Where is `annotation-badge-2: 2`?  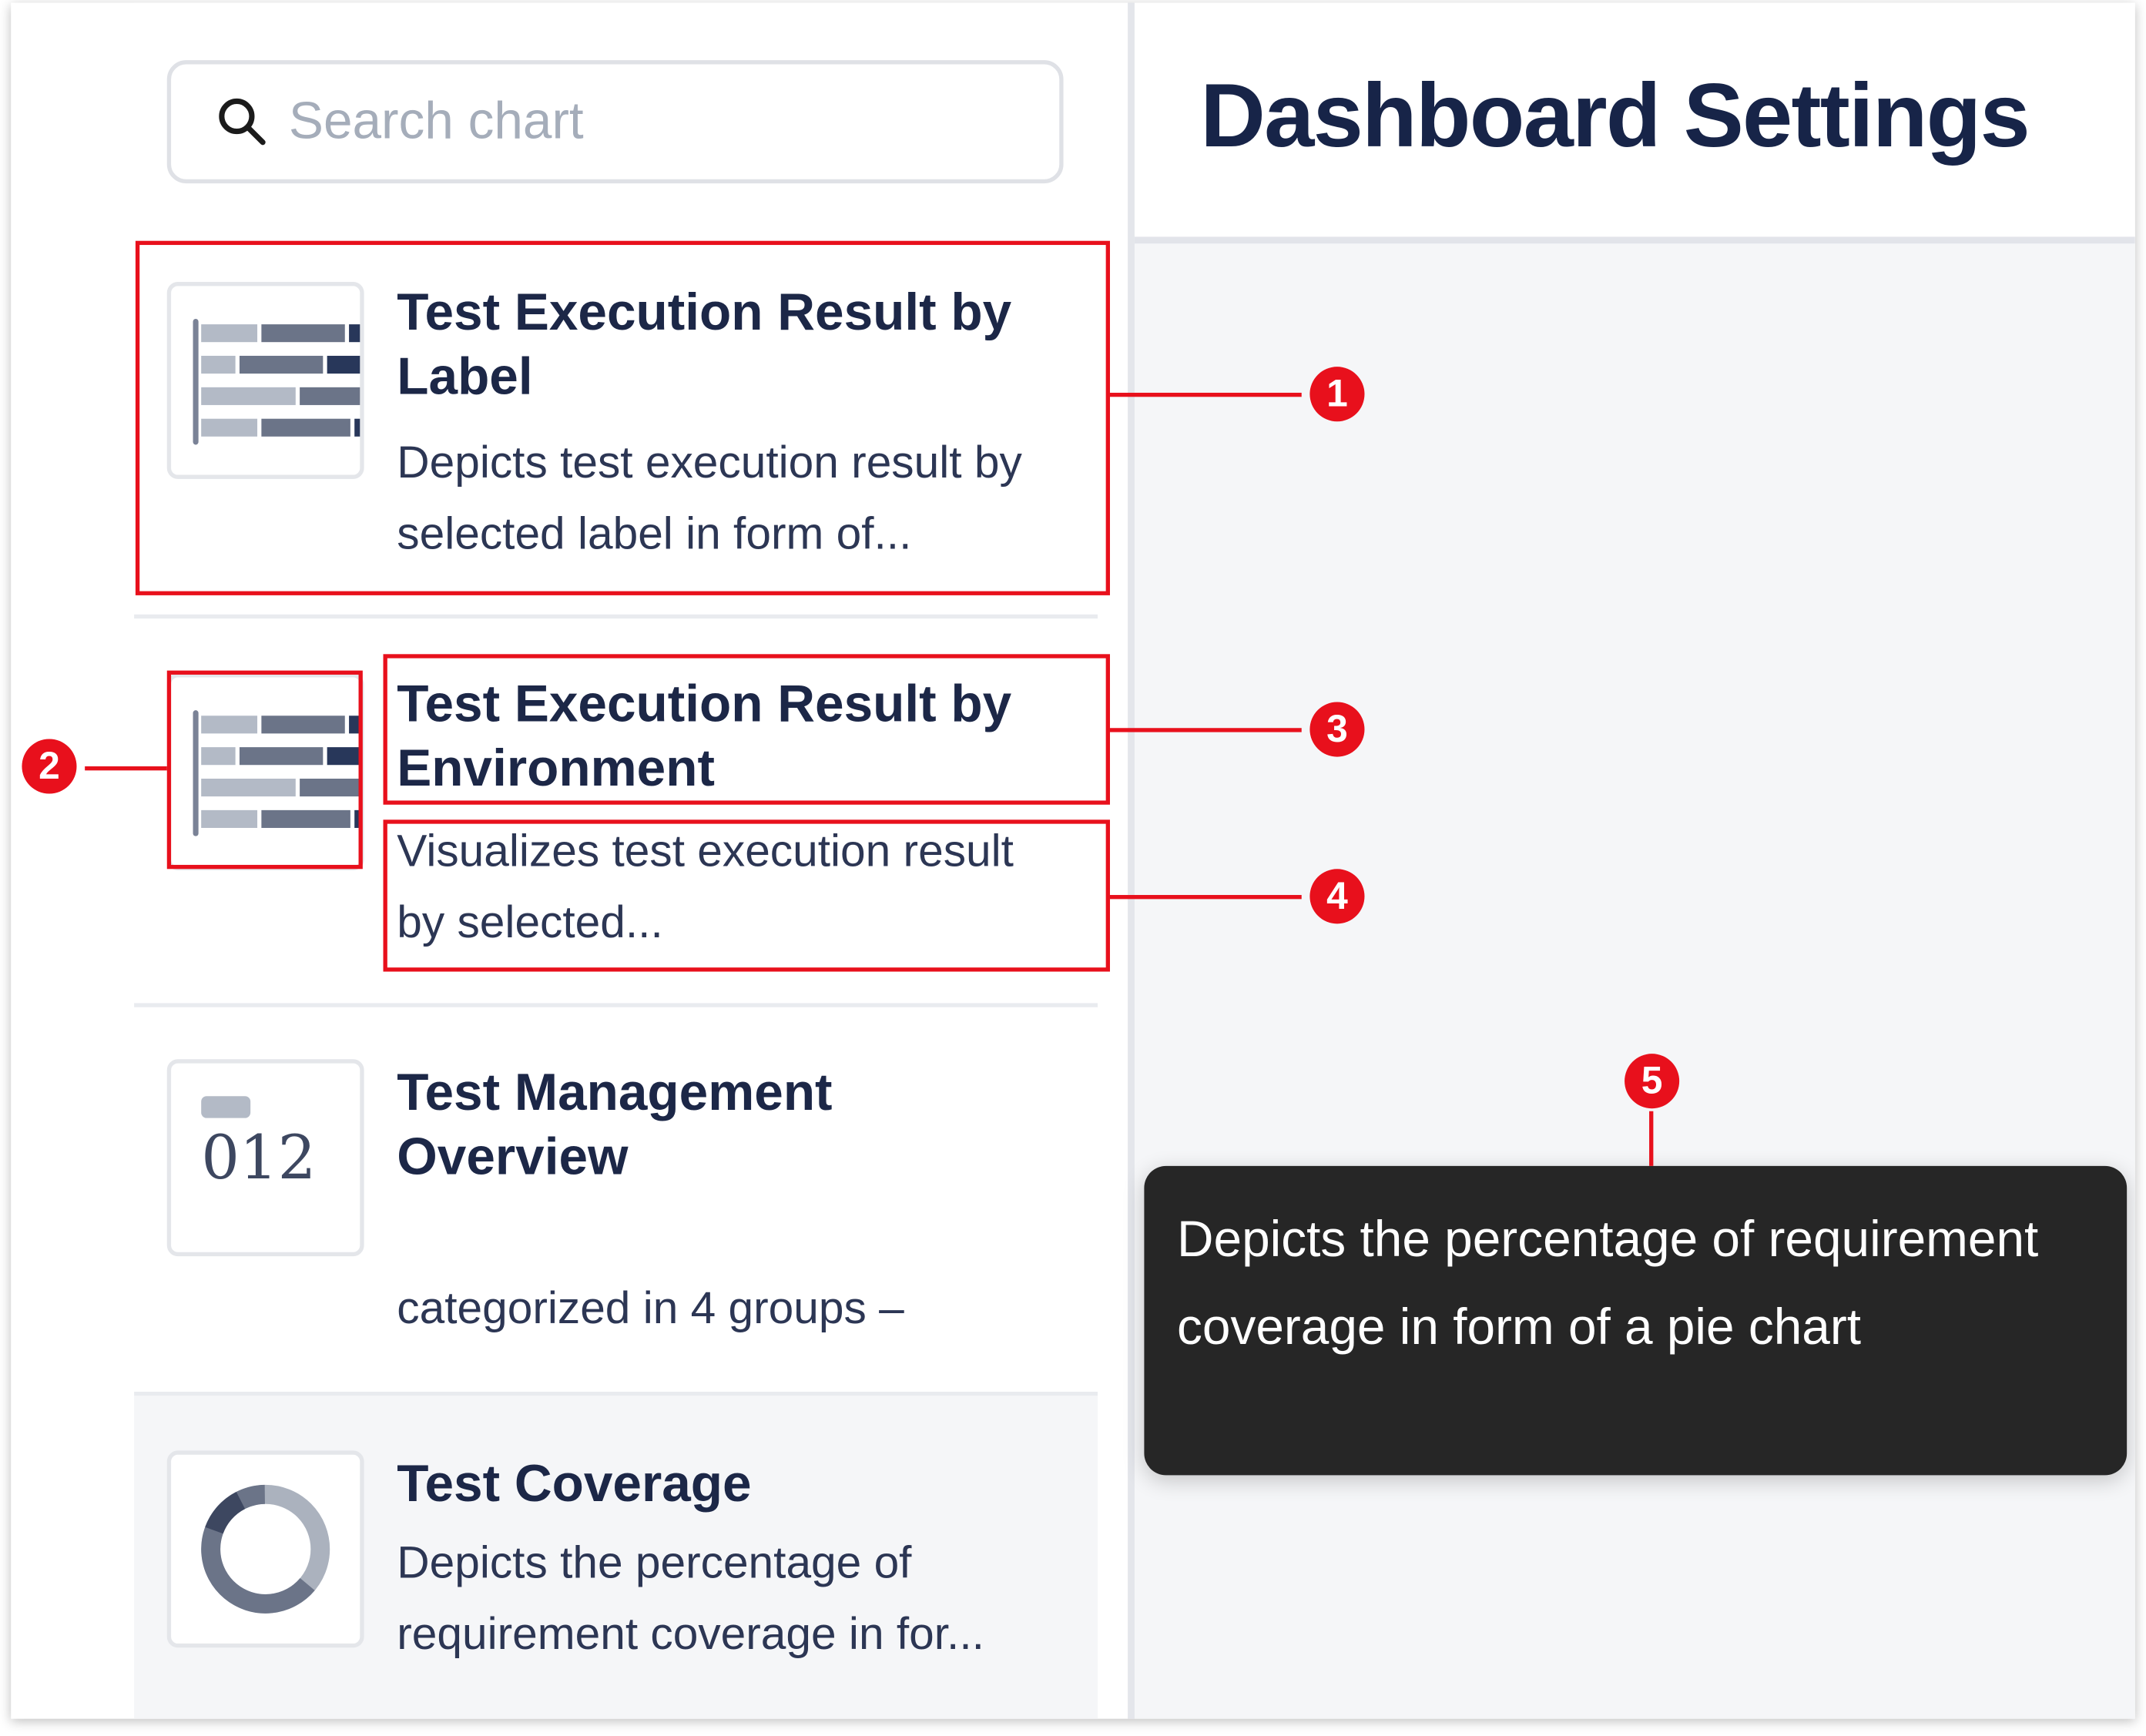
annotation-badge-2: 2 is located at coordinates (49, 766).